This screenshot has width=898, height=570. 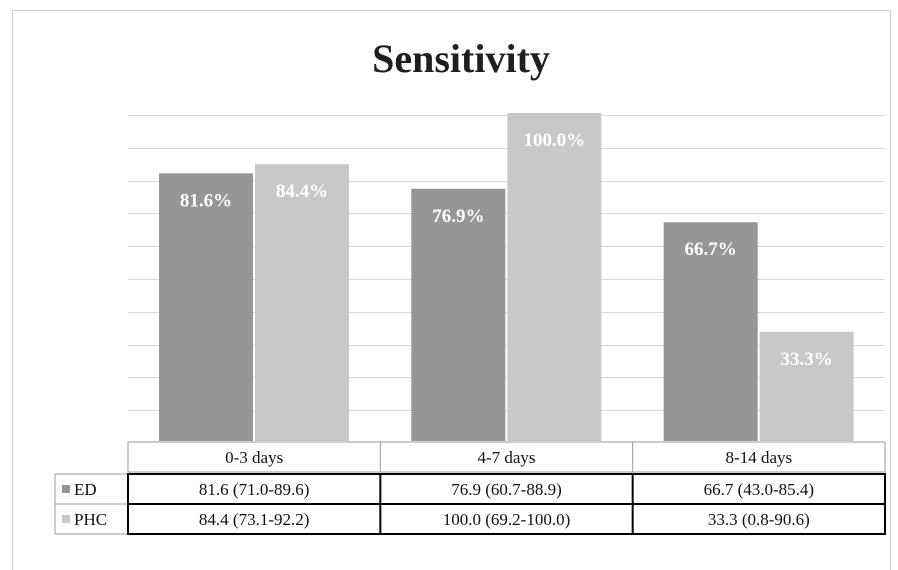 I want to click on data-label: 33.3%, so click(x=807, y=359).